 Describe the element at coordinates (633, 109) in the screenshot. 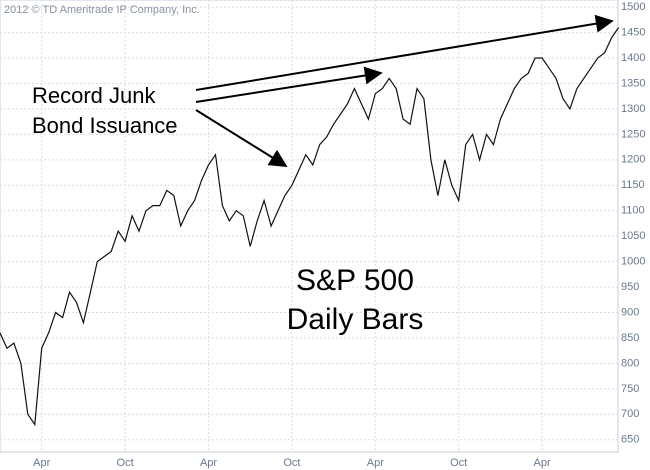

I see `y-tick-label: 1300` at that location.